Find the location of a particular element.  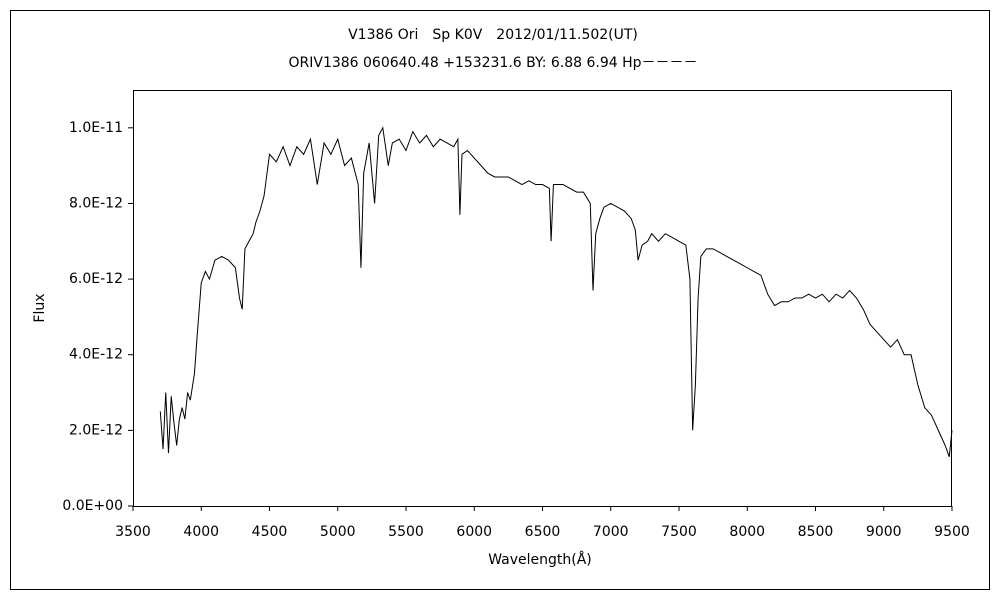

chart-title: V1386 Ori Sp K0V 2012/01/11.502(UT) is located at coordinates (493, 35).